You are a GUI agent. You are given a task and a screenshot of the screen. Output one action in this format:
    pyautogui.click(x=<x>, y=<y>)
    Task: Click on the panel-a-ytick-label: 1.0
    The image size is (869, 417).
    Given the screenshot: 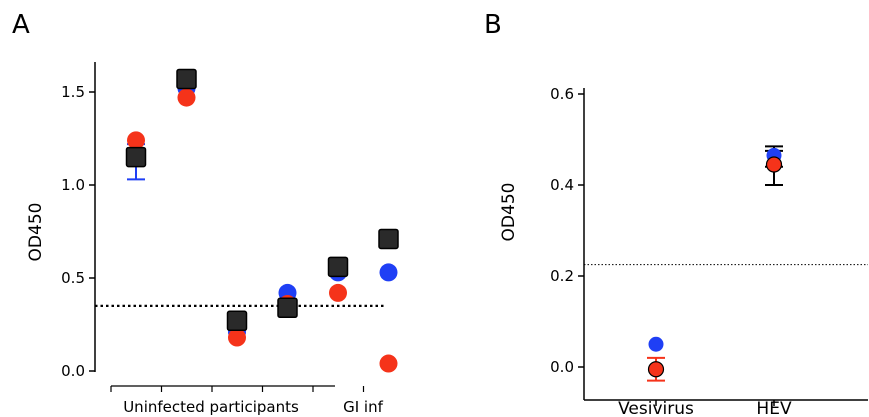 What is the action you would take?
    pyautogui.click(x=73, y=185)
    